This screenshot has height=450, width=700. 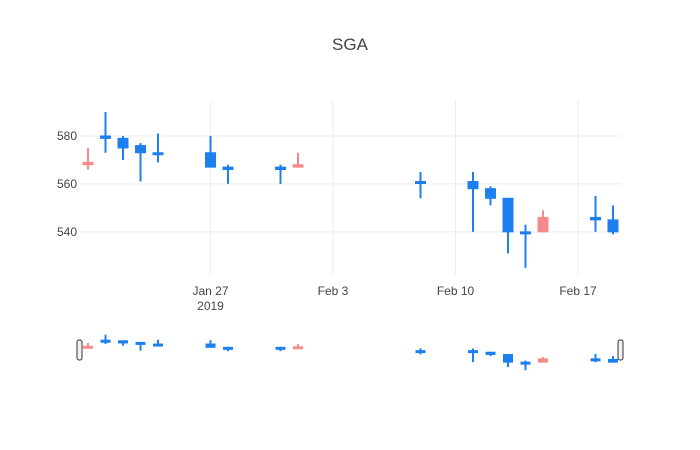 I want to click on x-tick-label: Jan 27, so click(x=210, y=291).